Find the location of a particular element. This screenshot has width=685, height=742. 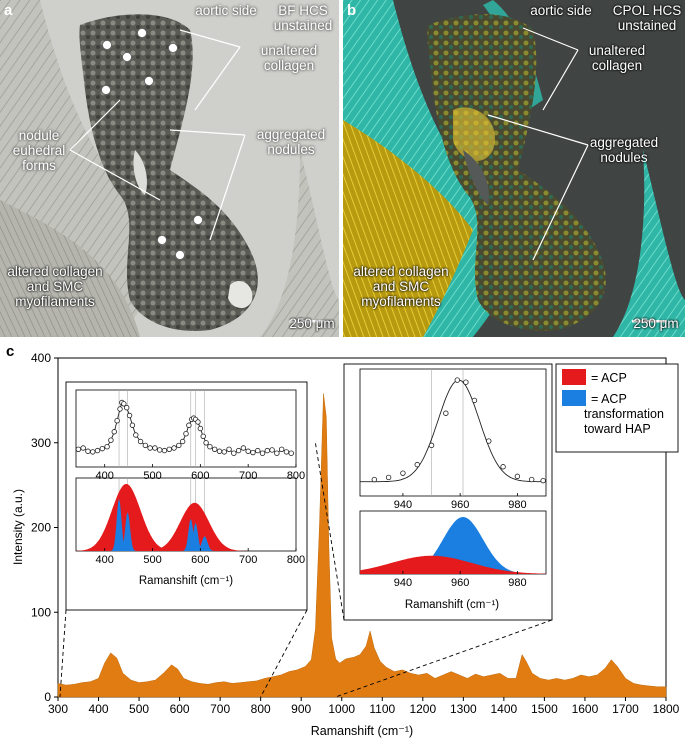

main-x-axis-label: Ramanshift (cm⁻¹) is located at coordinates (362, 731).